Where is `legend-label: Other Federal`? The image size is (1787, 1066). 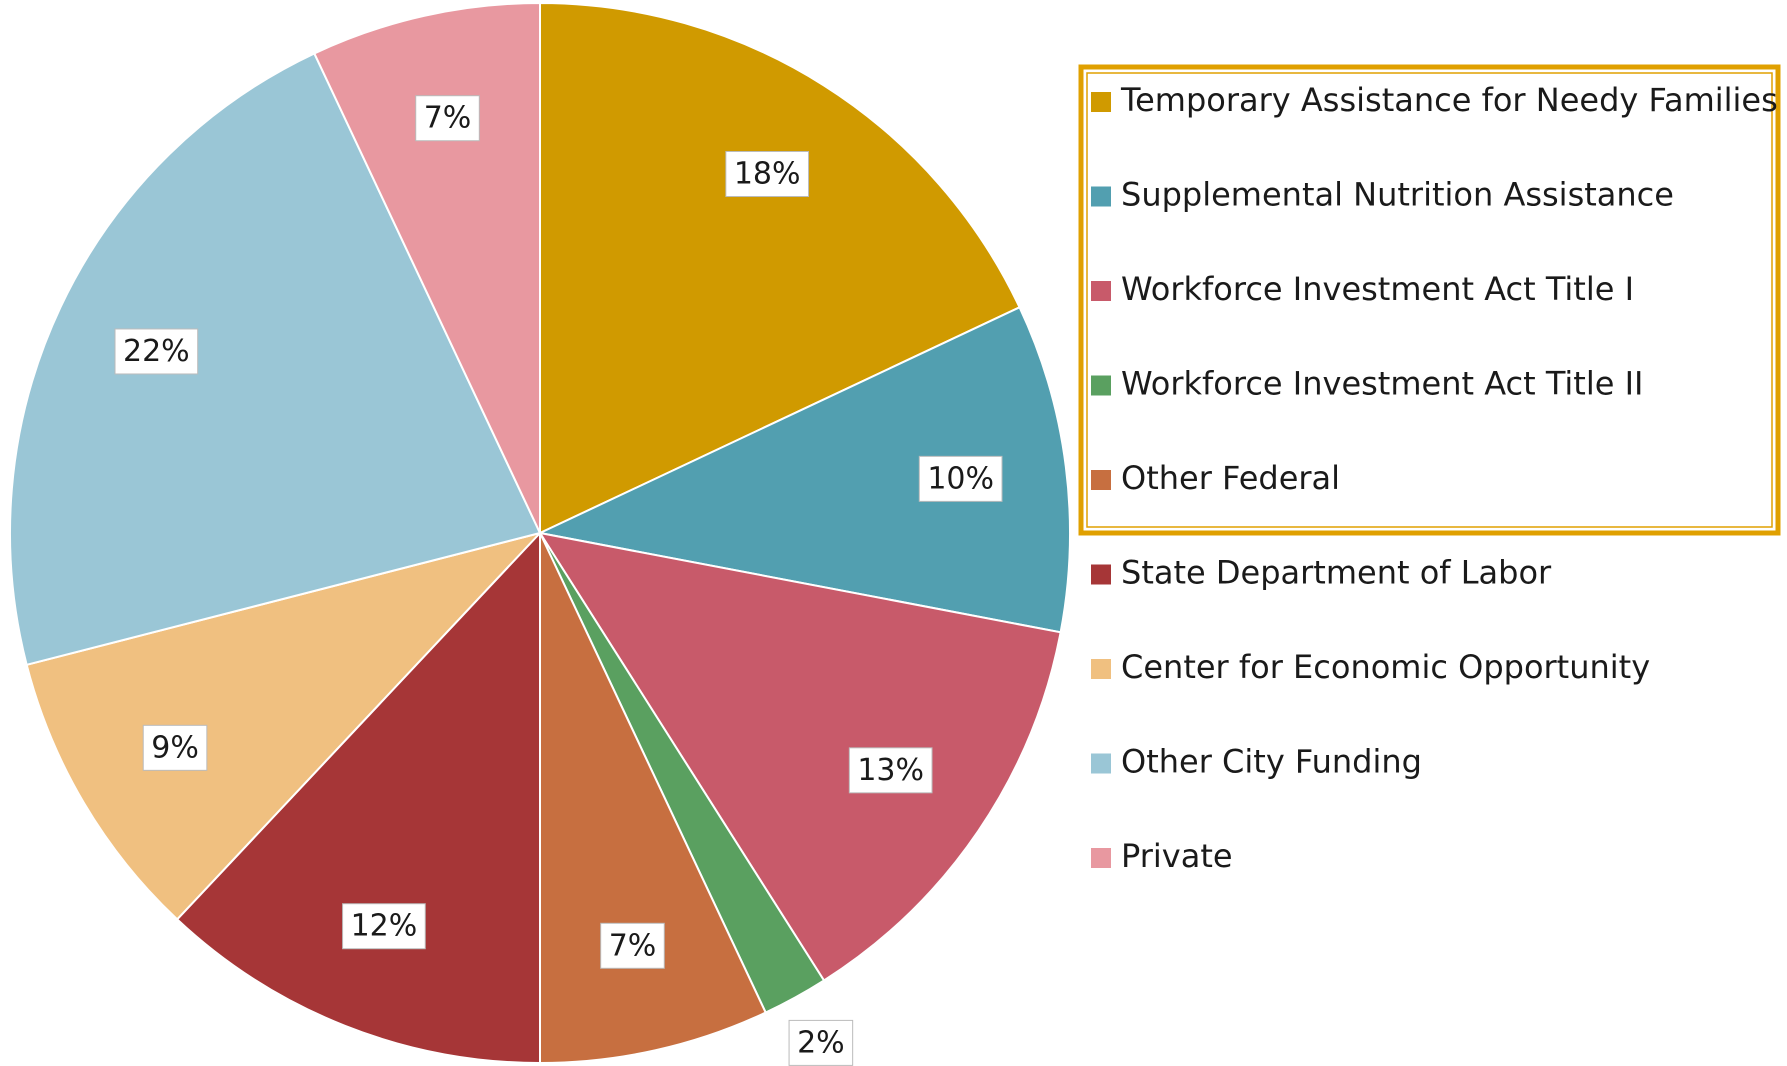 legend-label: Other Federal is located at coordinates (1230, 478).